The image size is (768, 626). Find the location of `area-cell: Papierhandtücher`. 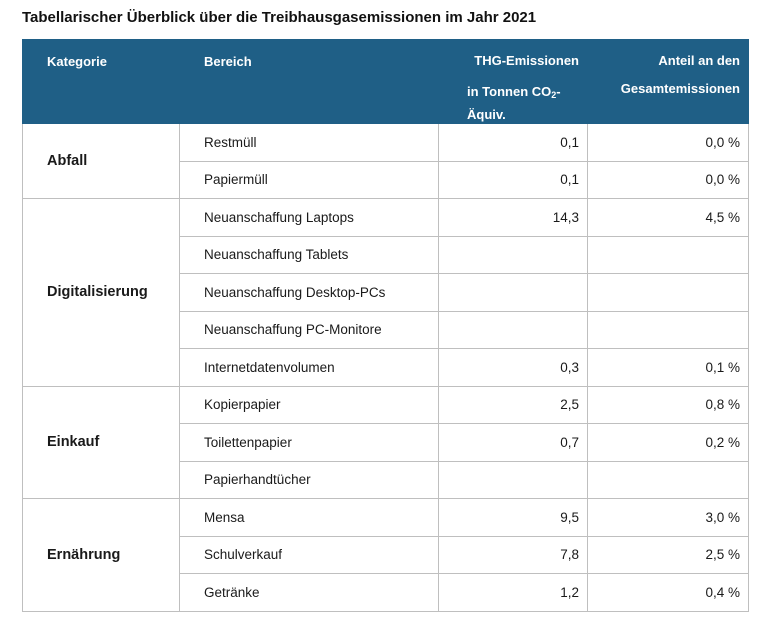

area-cell: Papierhandtücher is located at coordinates (309, 479).